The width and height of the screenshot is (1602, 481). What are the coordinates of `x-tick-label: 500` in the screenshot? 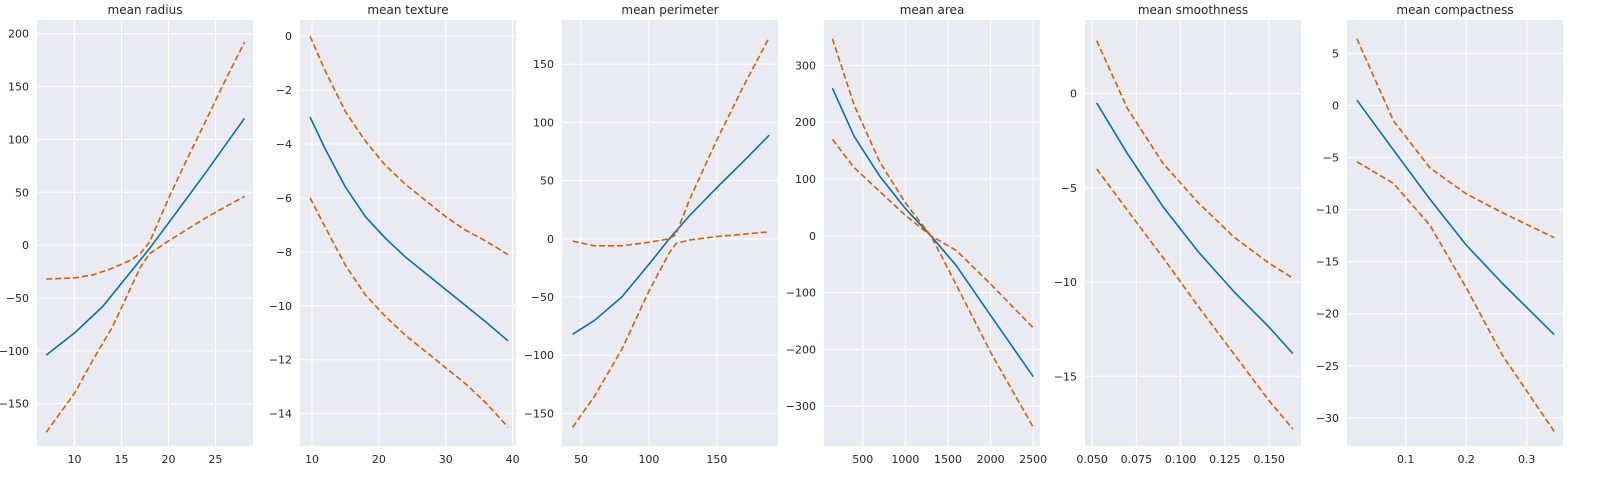 It's located at (862, 459).